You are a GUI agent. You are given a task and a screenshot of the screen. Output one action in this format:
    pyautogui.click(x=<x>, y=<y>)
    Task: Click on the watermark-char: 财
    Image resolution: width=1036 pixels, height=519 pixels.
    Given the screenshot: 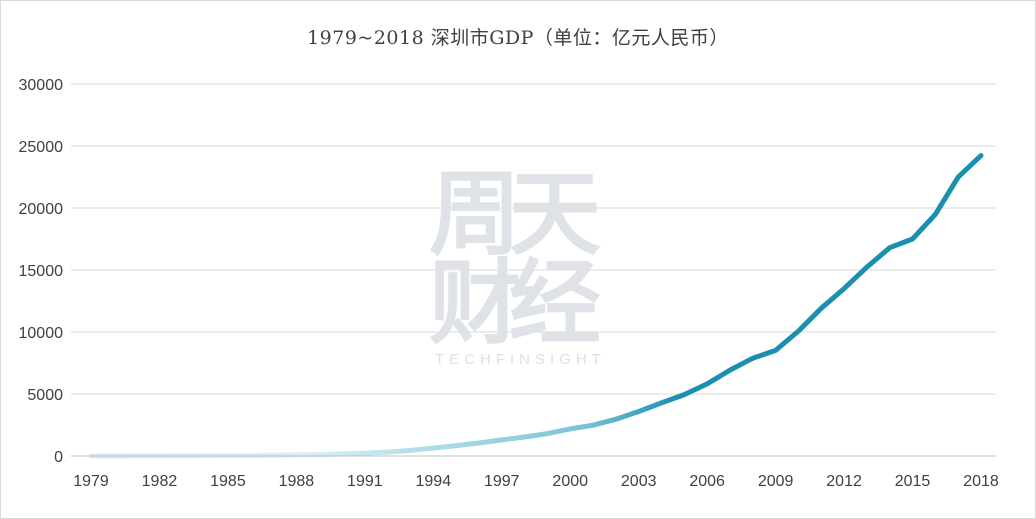 What is the action you would take?
    pyautogui.click(x=475, y=303)
    